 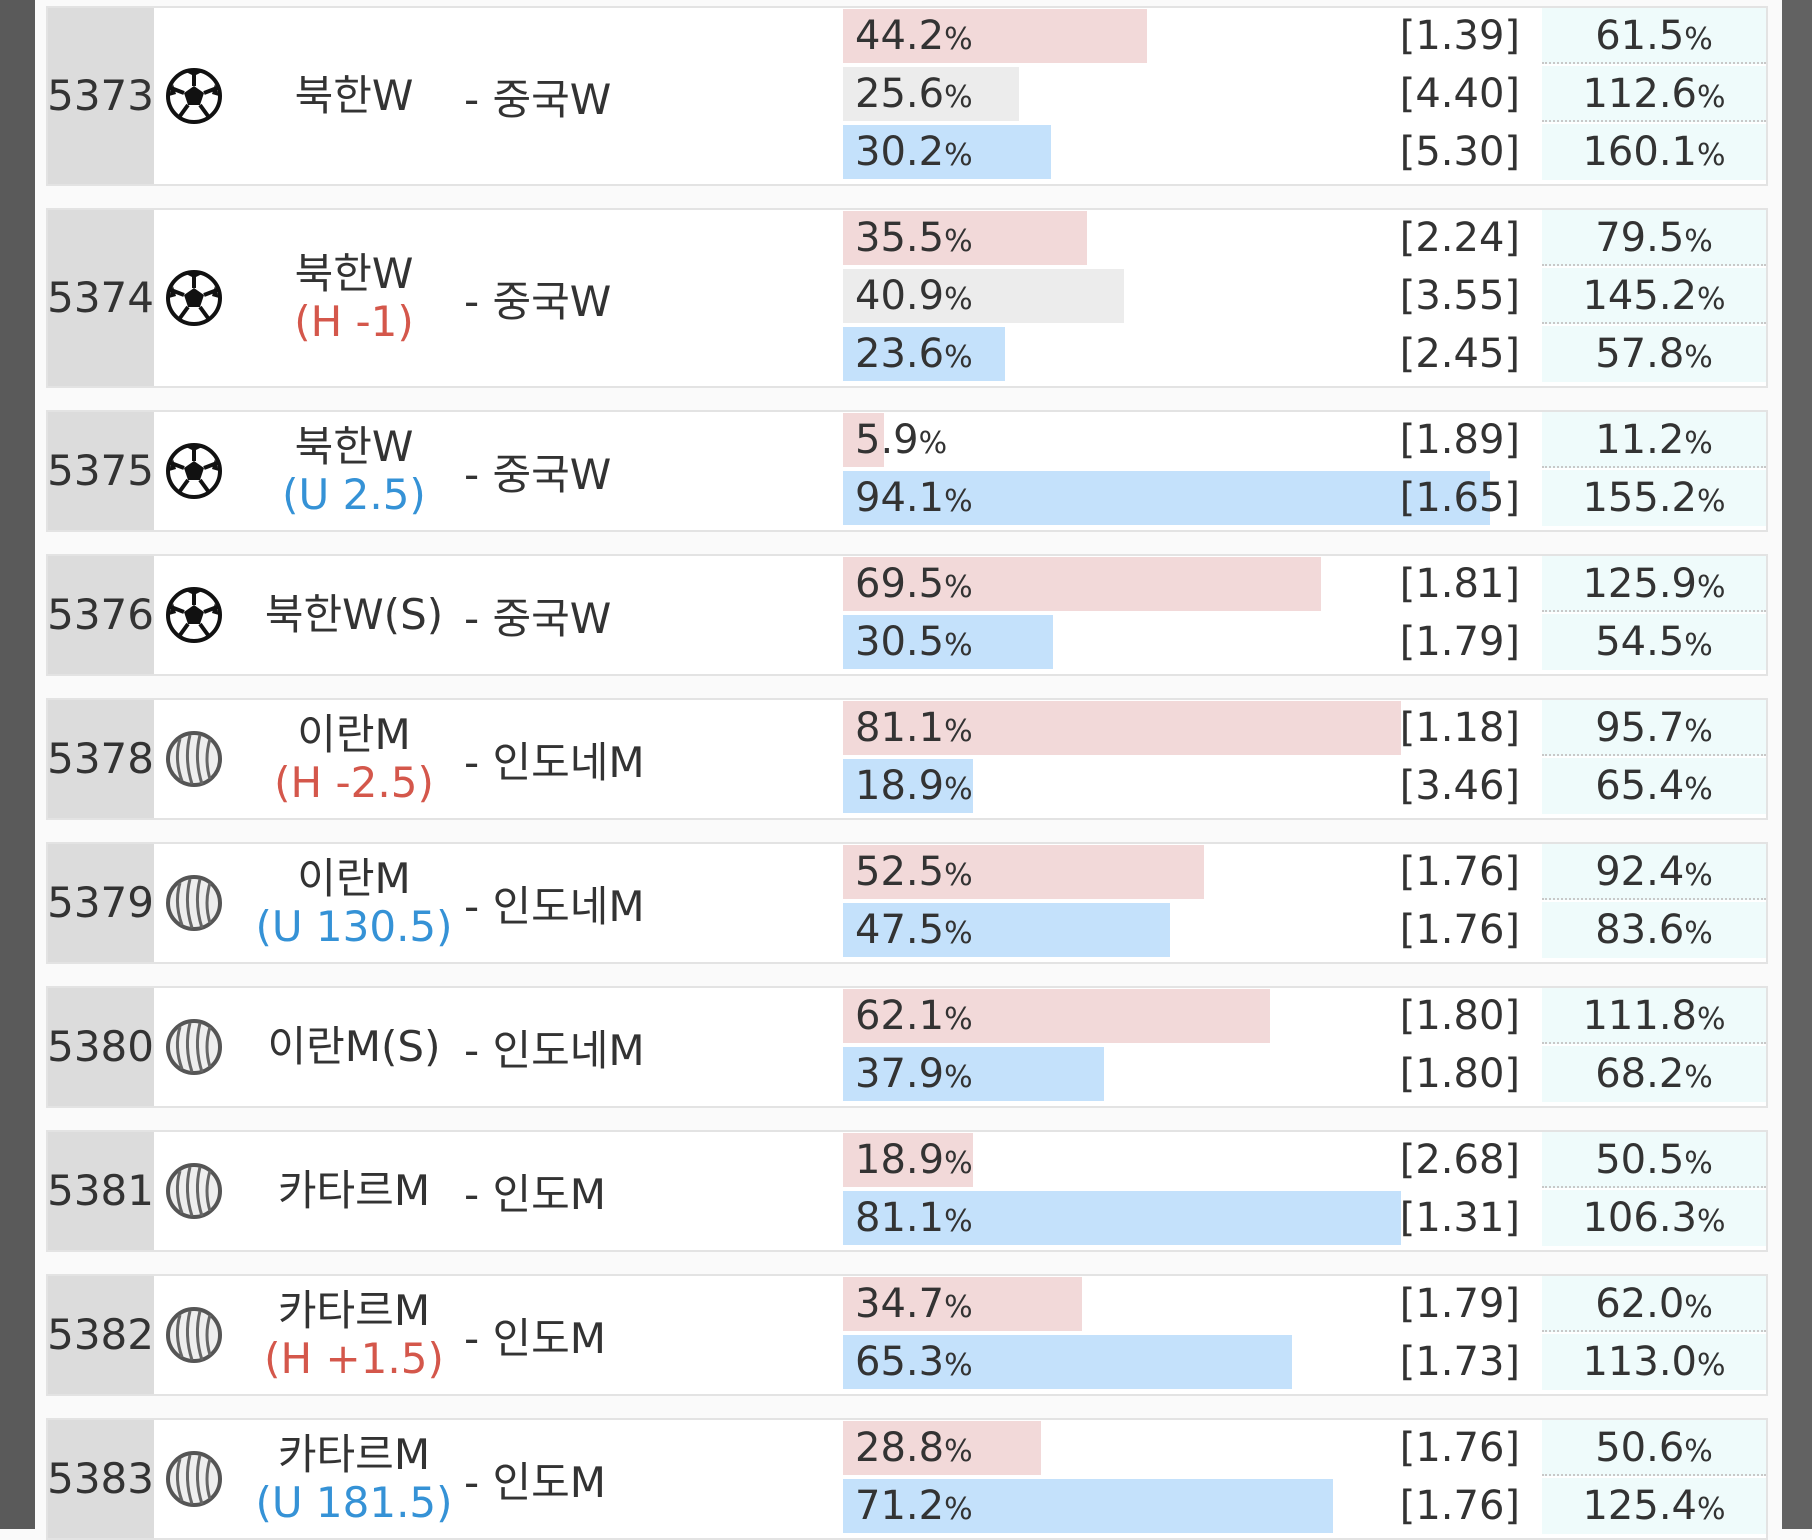 What do you see at coordinates (1187, 94) in the screenshot?
I see `outcome: 25.6% [4.40]` at bounding box center [1187, 94].